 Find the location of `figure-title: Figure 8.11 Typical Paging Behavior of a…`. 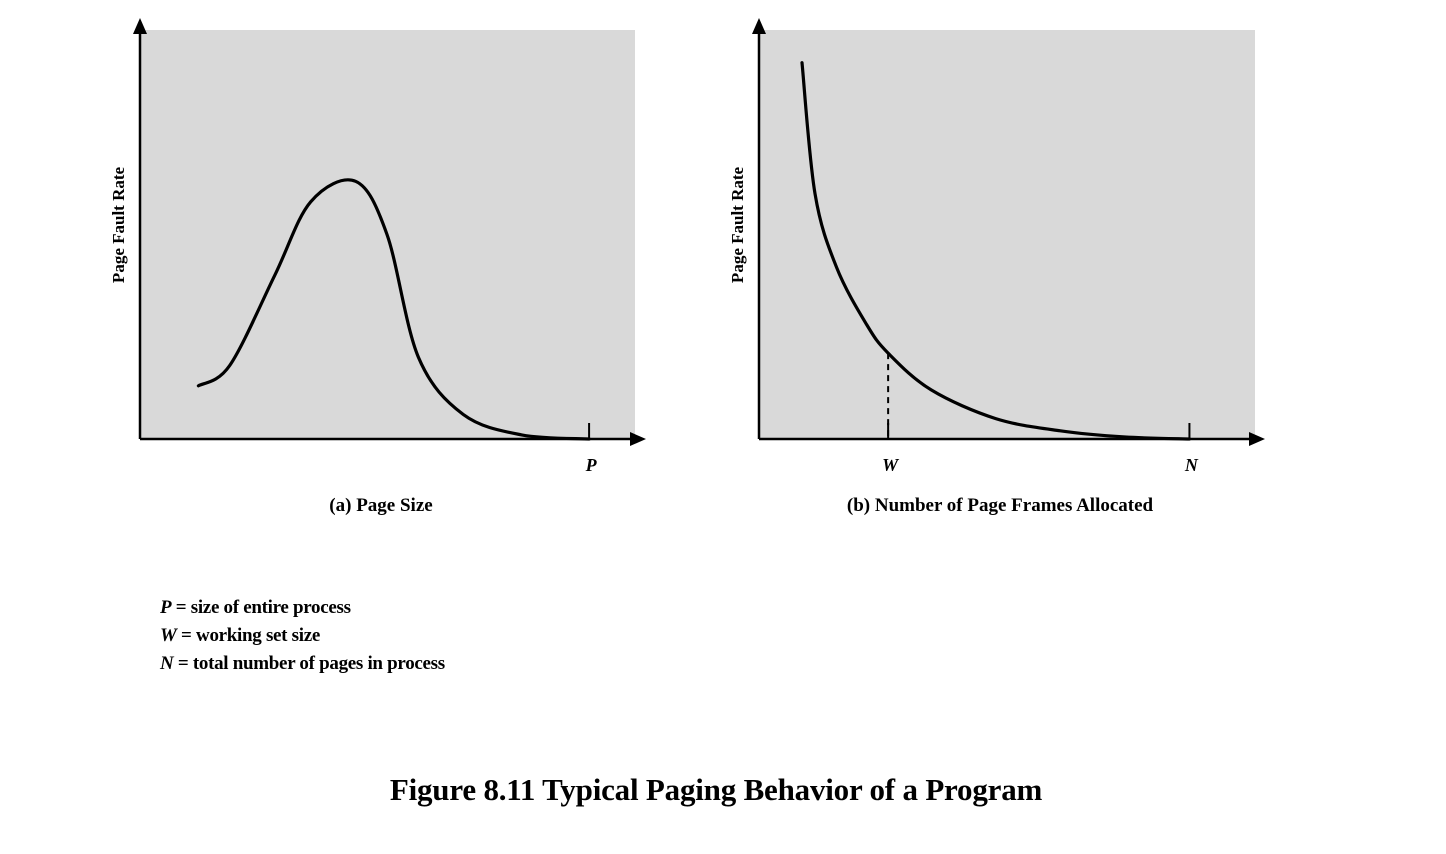

figure-title: Figure 8.11 Typical Paging Behavior of a… is located at coordinates (716, 789).